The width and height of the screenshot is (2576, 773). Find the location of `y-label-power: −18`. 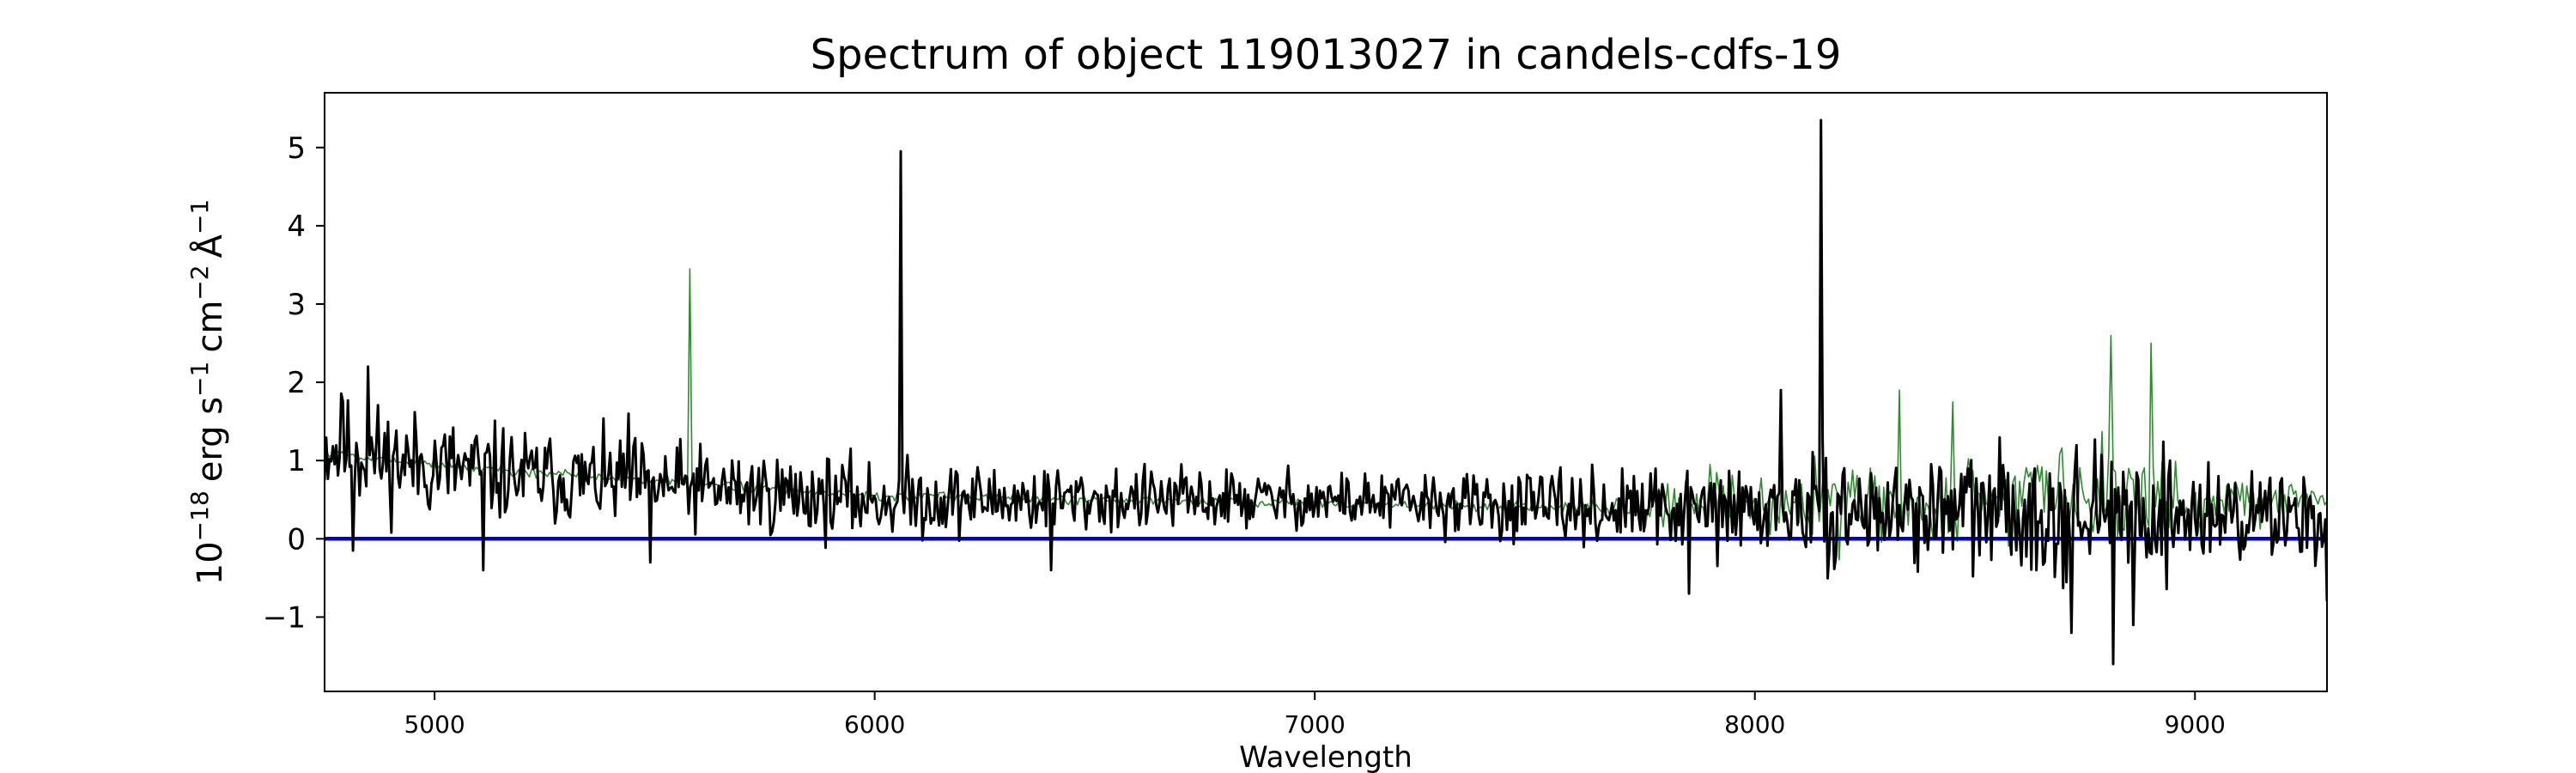

y-label-power: −18 is located at coordinates (199, 515).